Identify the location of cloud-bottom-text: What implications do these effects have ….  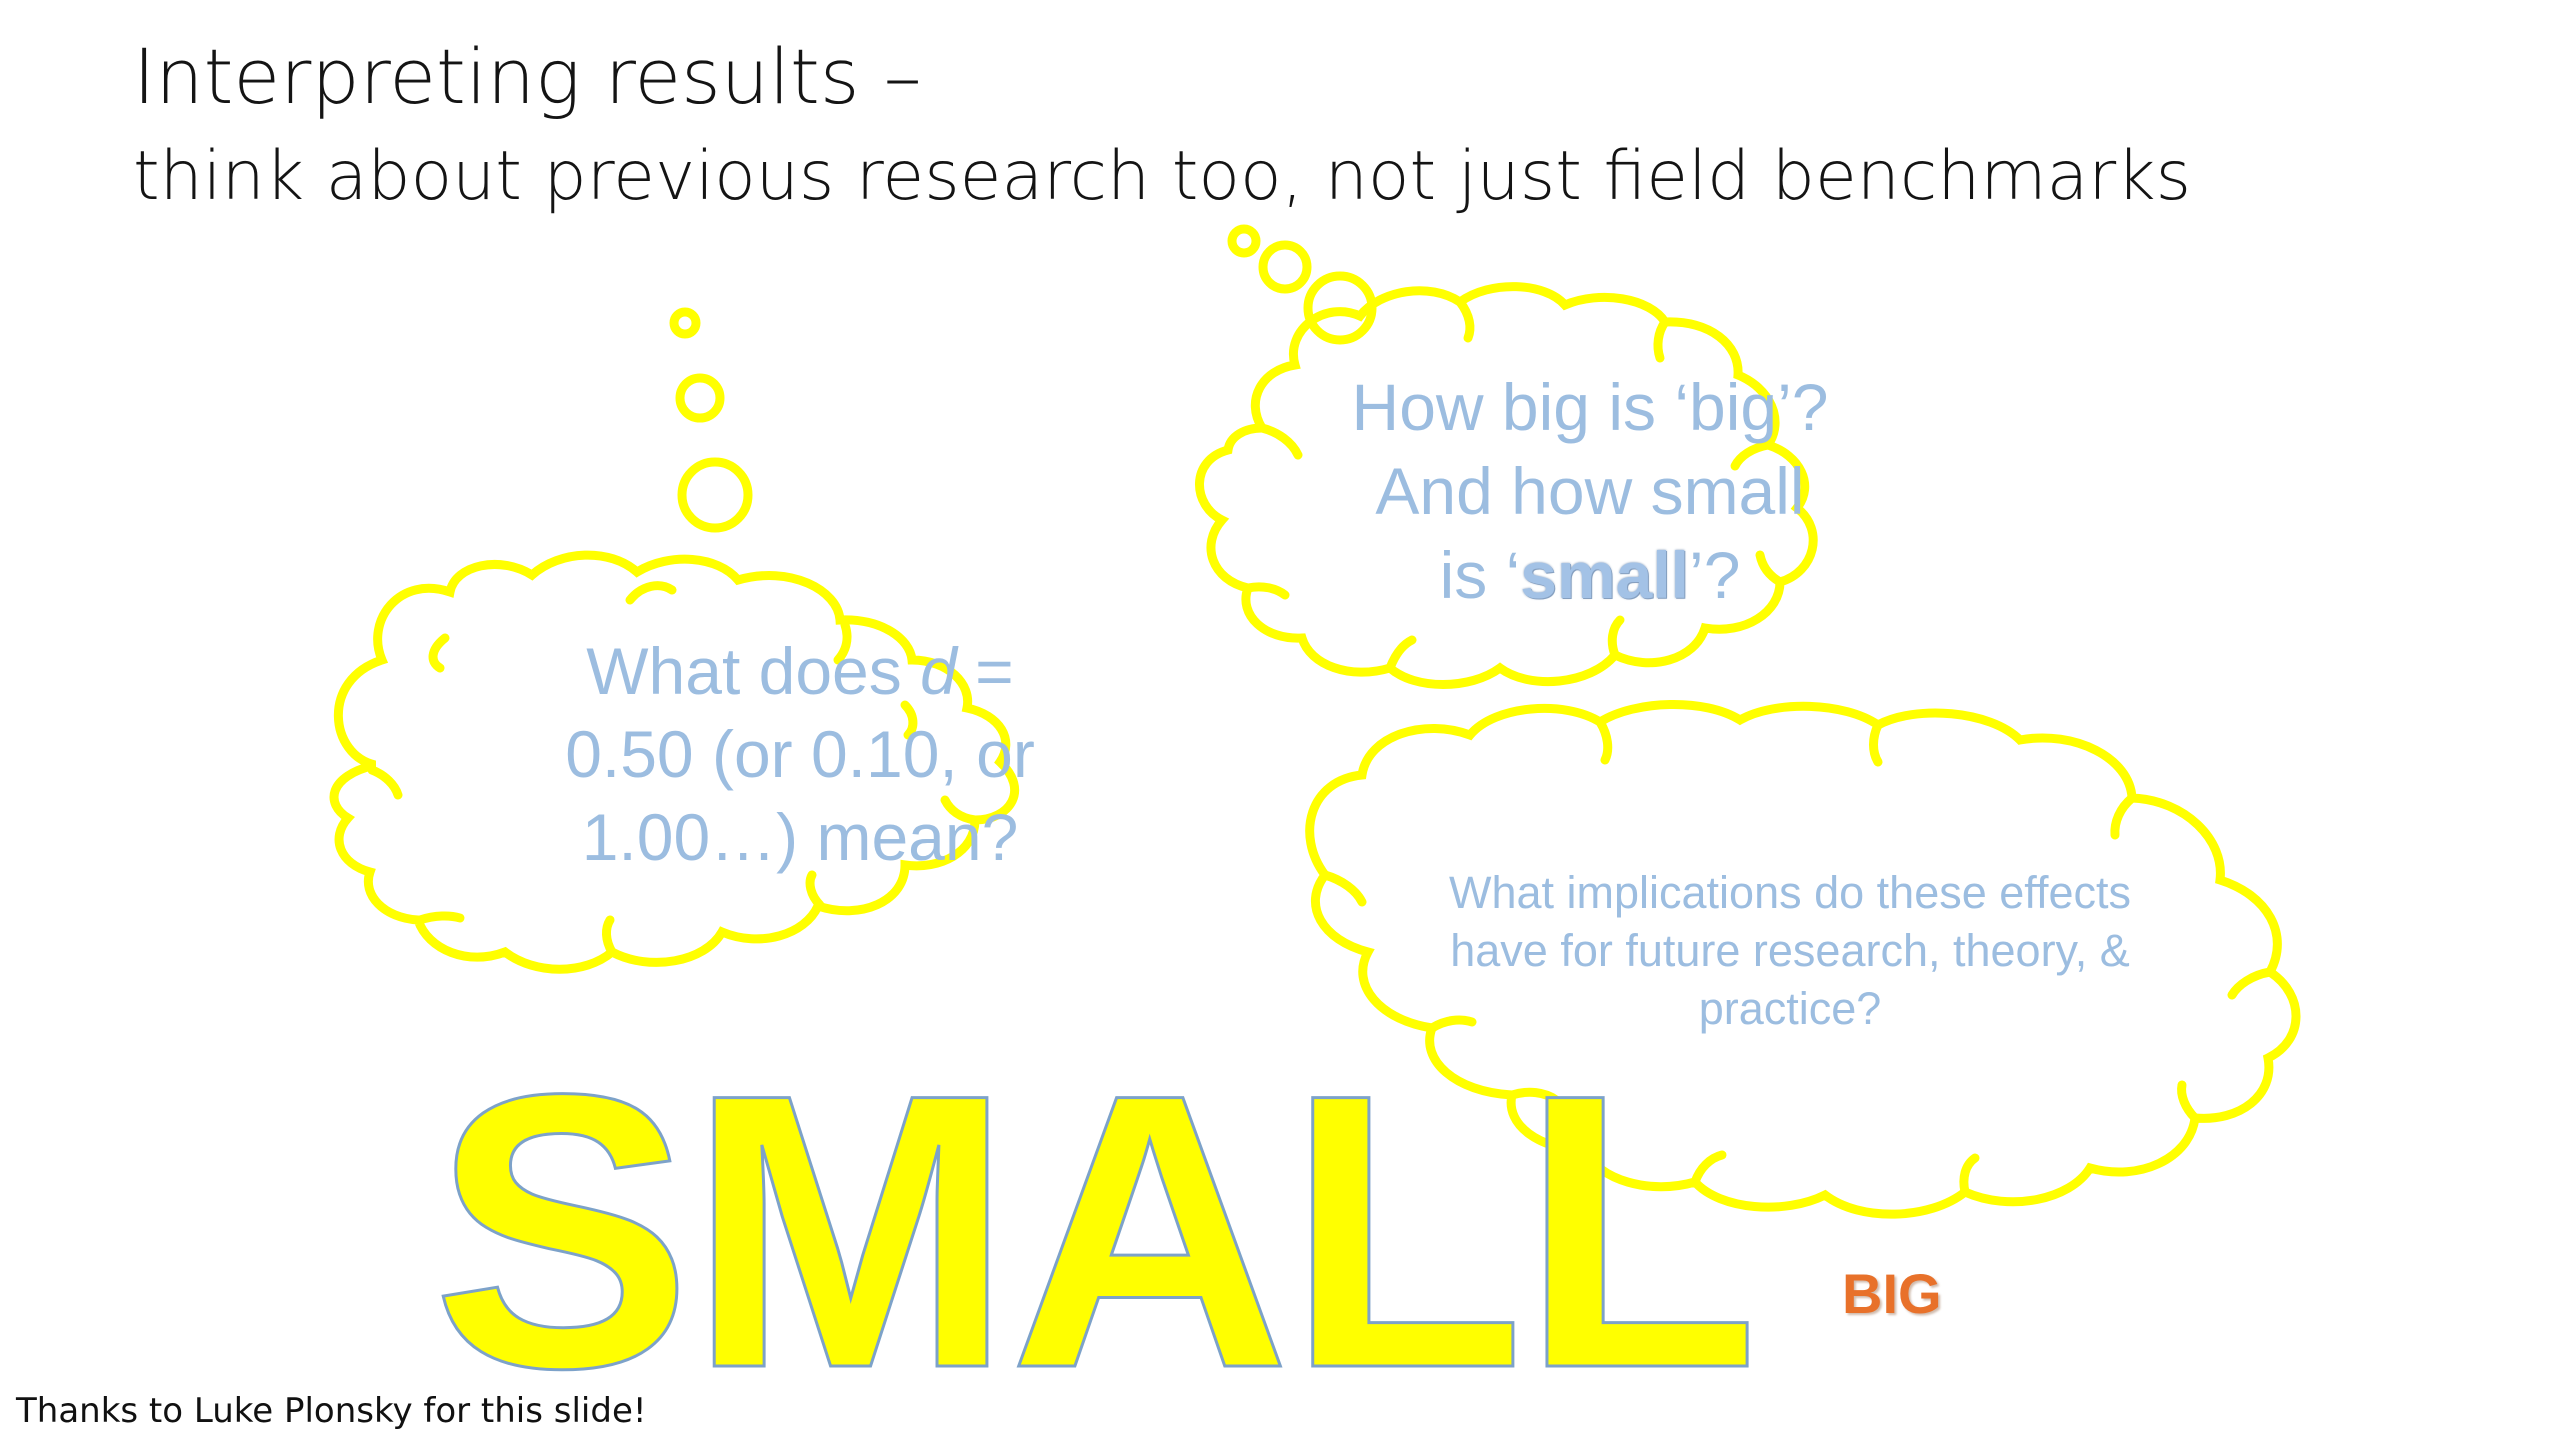
(1790, 951).